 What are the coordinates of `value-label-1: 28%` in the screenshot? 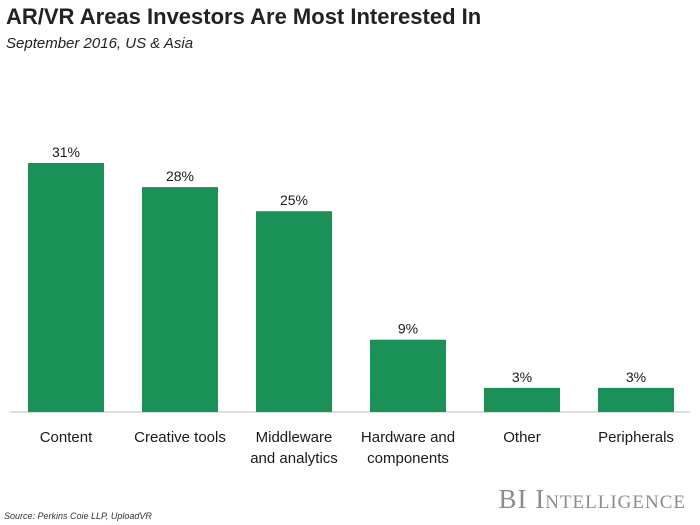 It's located at (180, 176).